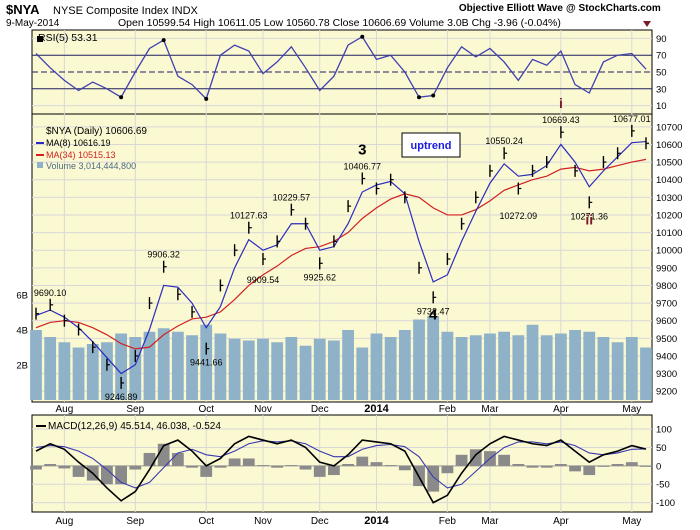  What do you see at coordinates (431, 146) in the screenshot?
I see `uptrend-label: uptrend` at bounding box center [431, 146].